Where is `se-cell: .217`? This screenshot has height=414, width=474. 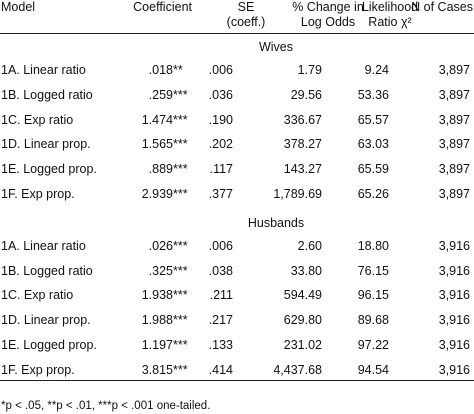
se-cell: .217 is located at coordinates (220, 320).